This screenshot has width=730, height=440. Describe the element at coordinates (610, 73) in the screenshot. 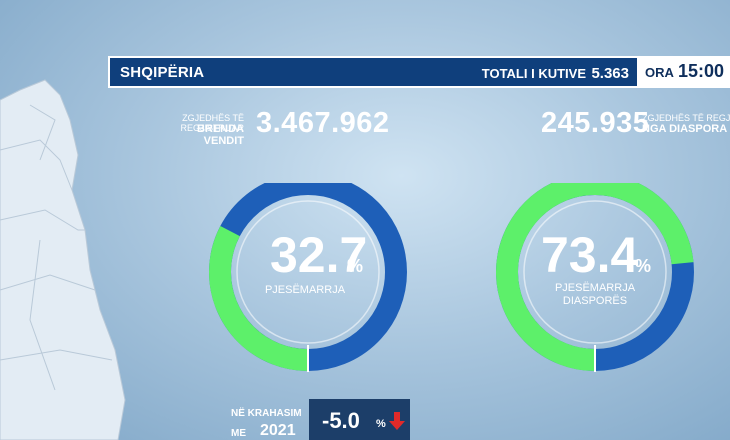

I see `ballot-boxes-value: 5.363` at that location.